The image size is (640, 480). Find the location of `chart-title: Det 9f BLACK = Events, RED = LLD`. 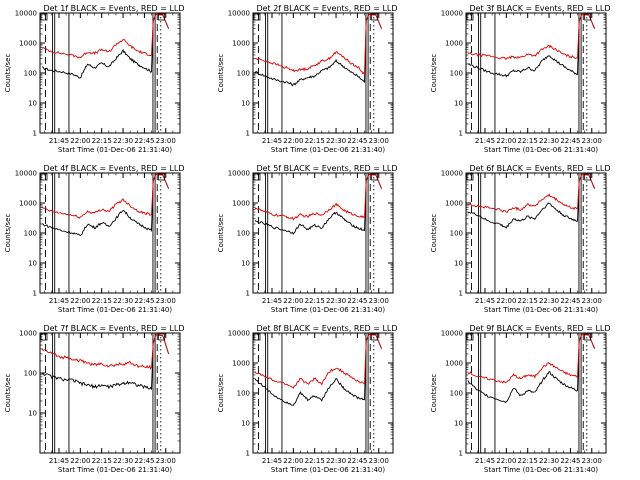

chart-title: Det 9f BLACK = Events, RED = LLD is located at coordinates (539, 328).